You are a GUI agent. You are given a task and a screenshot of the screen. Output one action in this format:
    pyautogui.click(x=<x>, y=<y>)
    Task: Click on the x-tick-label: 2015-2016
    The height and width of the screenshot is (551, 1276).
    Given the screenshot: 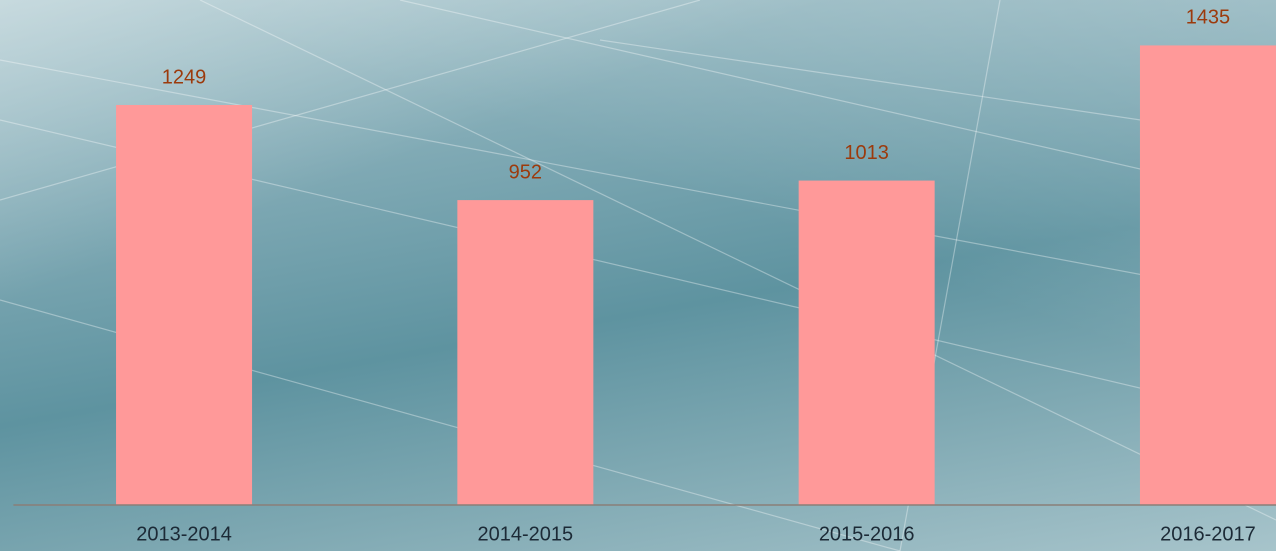 What is the action you would take?
    pyautogui.click(x=867, y=534)
    